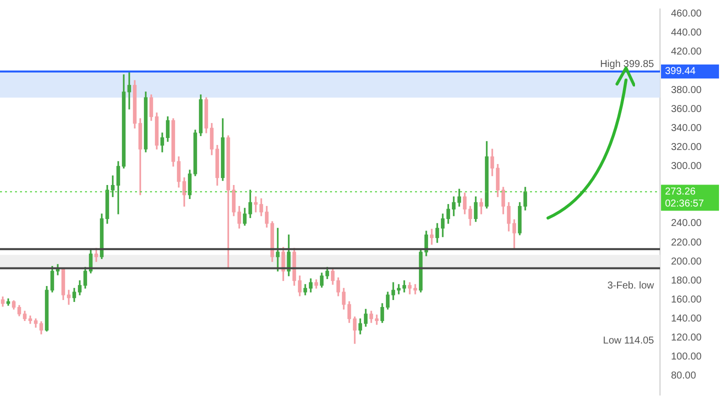 The image size is (720, 404). Describe the element at coordinates (631, 286) in the screenshot. I see `annotation: 3-Feb. low` at that location.